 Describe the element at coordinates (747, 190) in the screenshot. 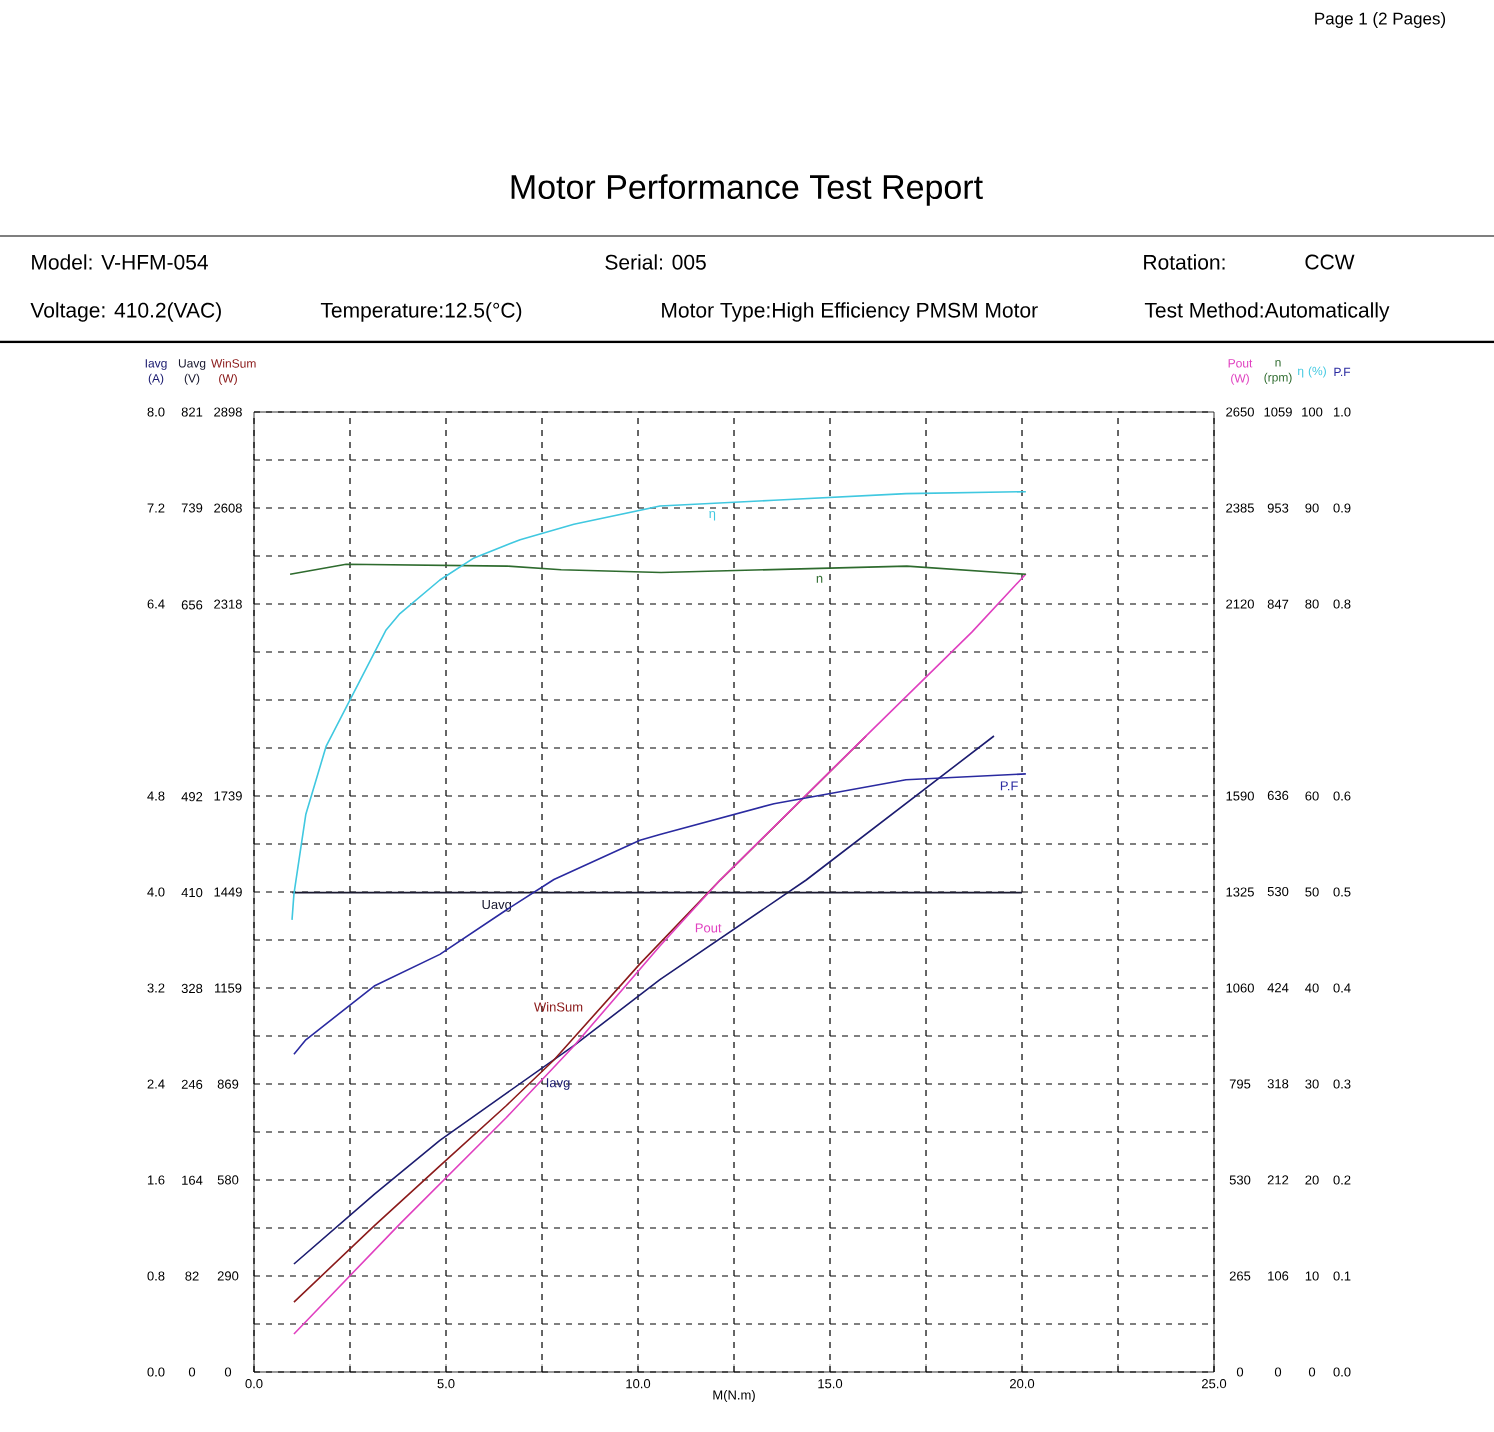

I see `chart-title: Motor Performance Test Report` at that location.